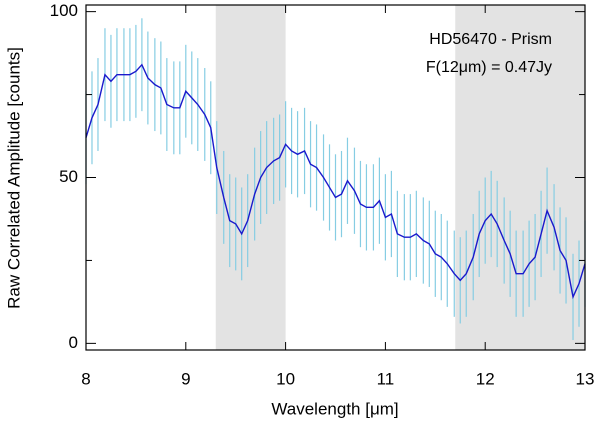 This screenshot has width=600, height=429. I want to click on x-tick-label: 9, so click(185, 378).